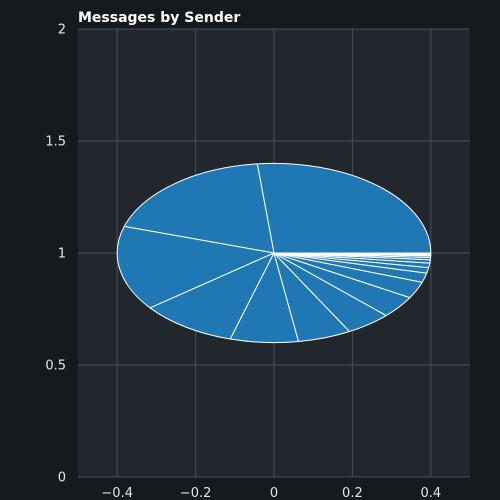 The height and width of the screenshot is (500, 500). I want to click on y-tick-label: 2, so click(62, 30).